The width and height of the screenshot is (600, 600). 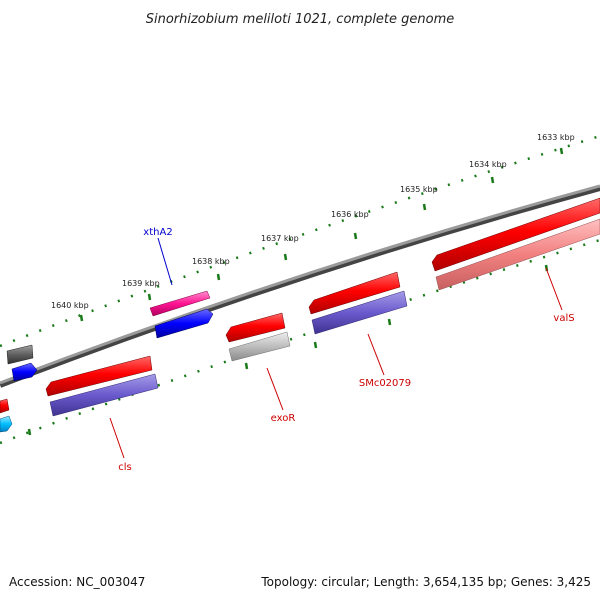 I want to click on leader-line-valS, so click(x=554, y=289).